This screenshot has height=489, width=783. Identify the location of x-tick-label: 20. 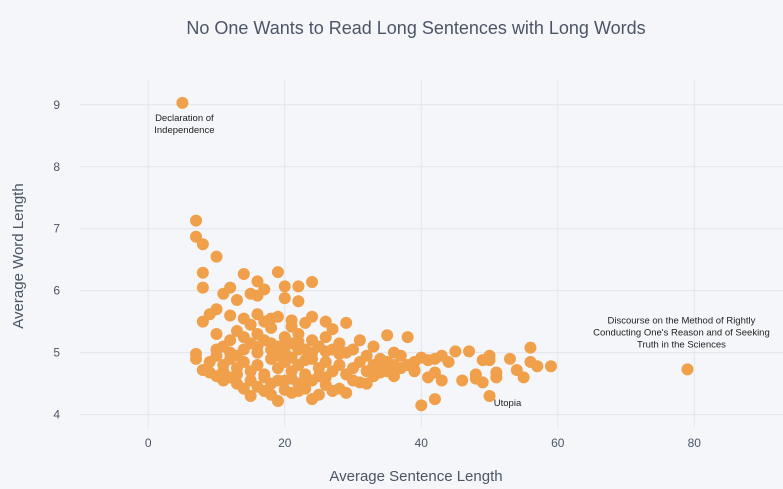
(285, 443).